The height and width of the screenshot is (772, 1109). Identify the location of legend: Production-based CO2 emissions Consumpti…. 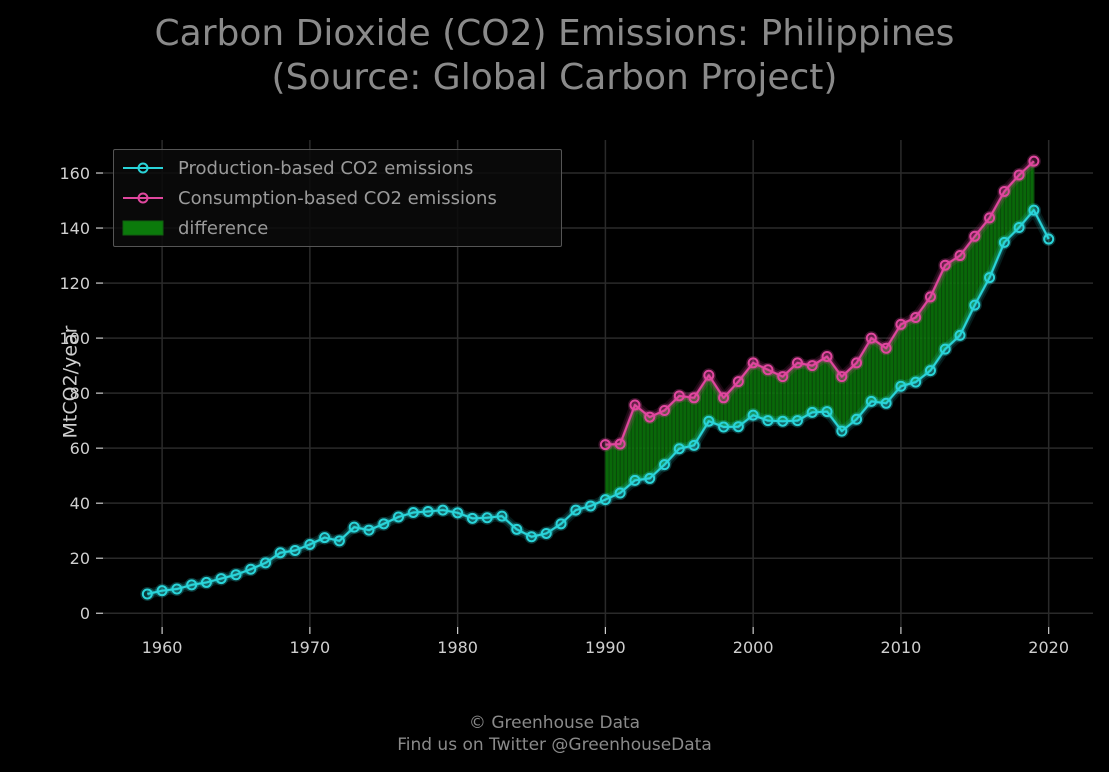
(337, 198).